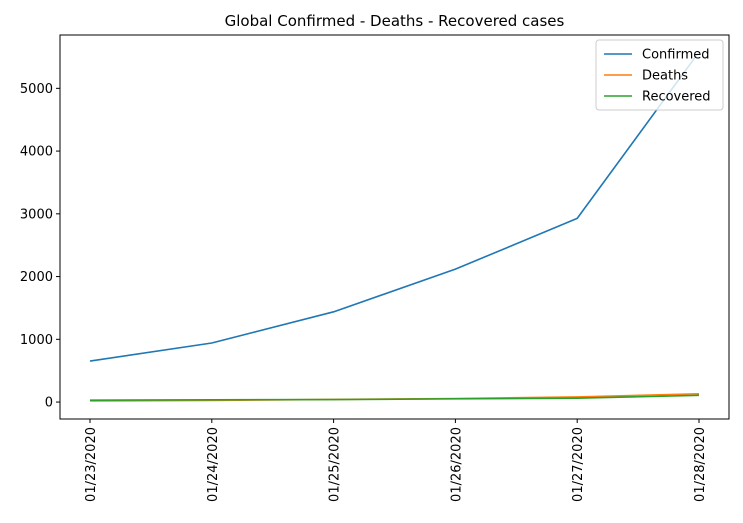 This screenshot has width=743, height=523. Describe the element at coordinates (36, 89) in the screenshot. I see `y-tick-label: 5000` at that location.